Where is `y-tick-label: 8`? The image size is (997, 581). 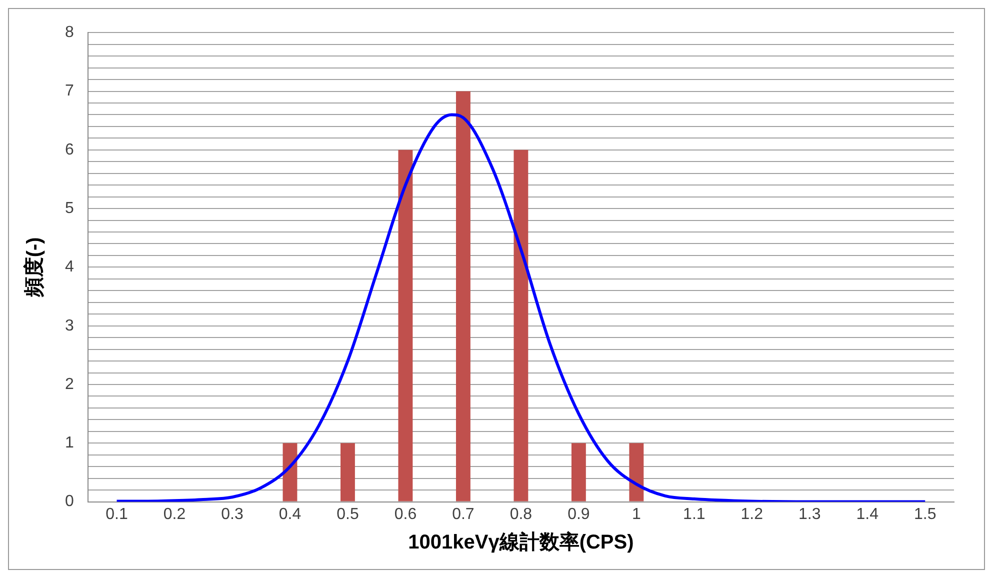 y-tick-label: 8 is located at coordinates (69, 33).